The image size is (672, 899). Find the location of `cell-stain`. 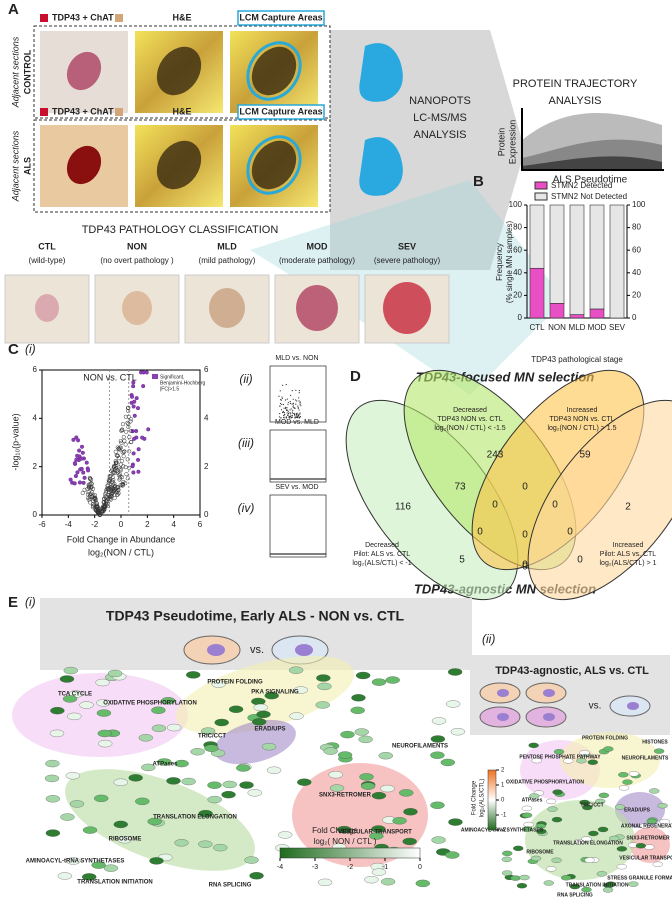

cell-stain is located at coordinates (84, 71).